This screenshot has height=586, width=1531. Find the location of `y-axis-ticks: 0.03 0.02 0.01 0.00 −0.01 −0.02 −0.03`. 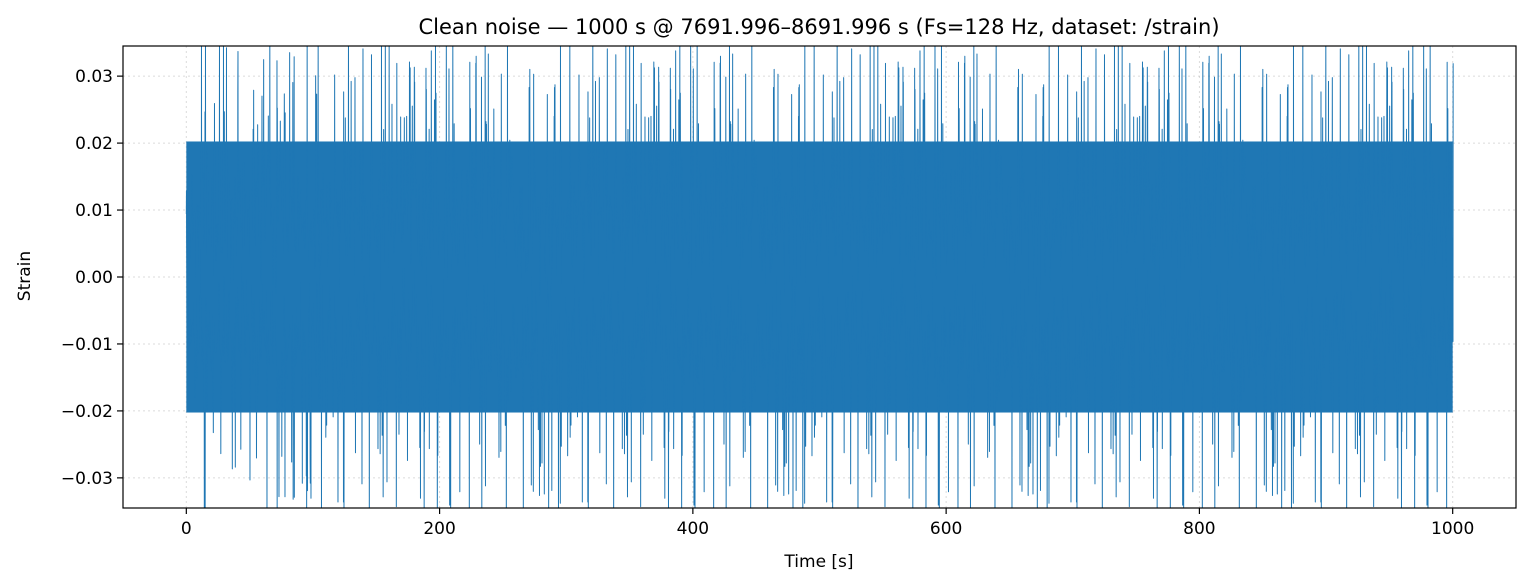

y-axis-ticks: 0.03 0.02 0.01 0.00 −0.01 −0.02 −0.03 is located at coordinates (92, 278).